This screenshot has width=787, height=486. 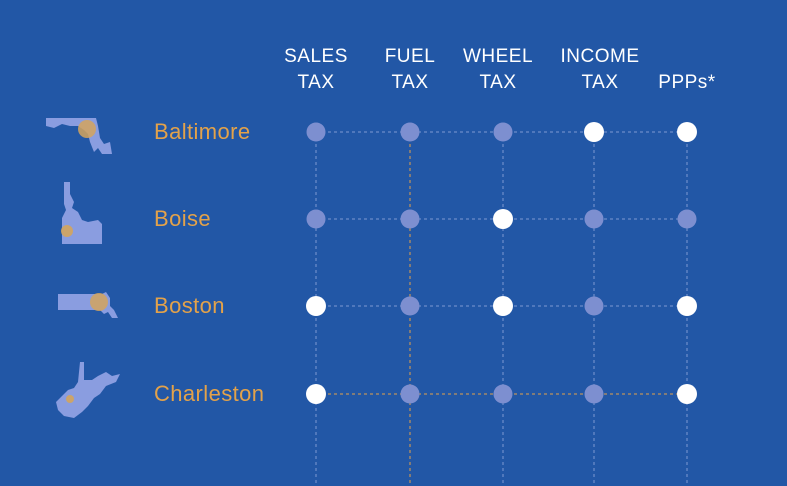 What do you see at coordinates (503, 306) in the screenshot?
I see `dot-boston-wheel` at bounding box center [503, 306].